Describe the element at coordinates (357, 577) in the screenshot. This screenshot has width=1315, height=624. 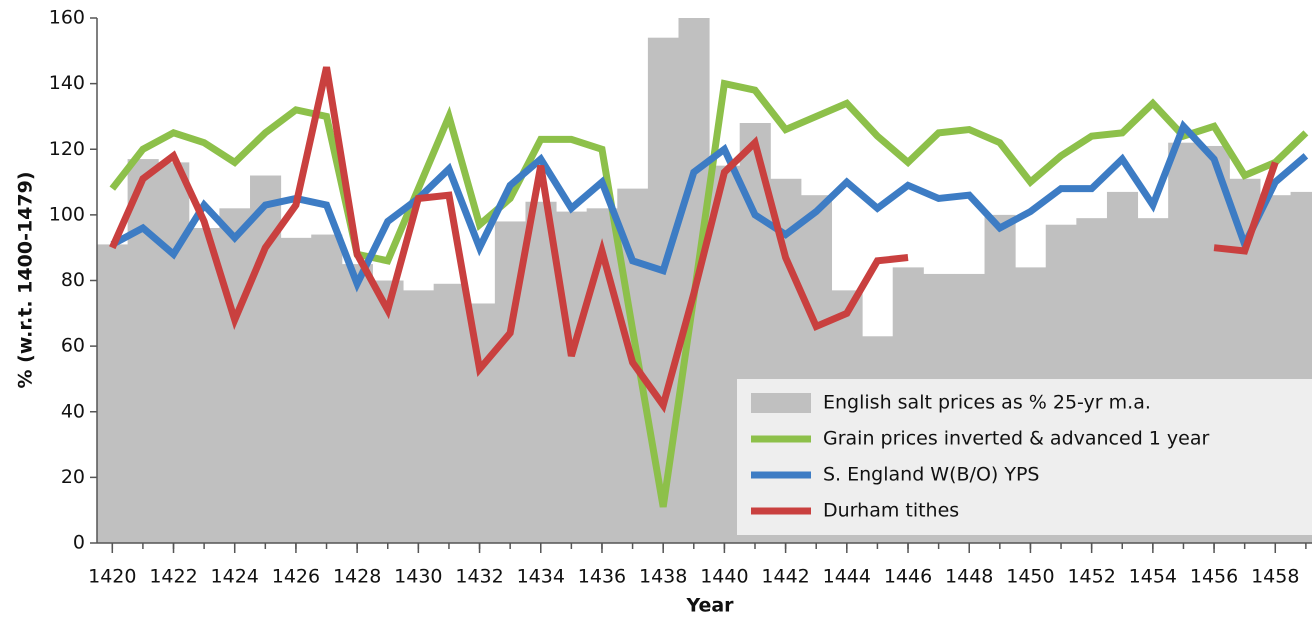
I see `x-tick-label: 1428` at that location.